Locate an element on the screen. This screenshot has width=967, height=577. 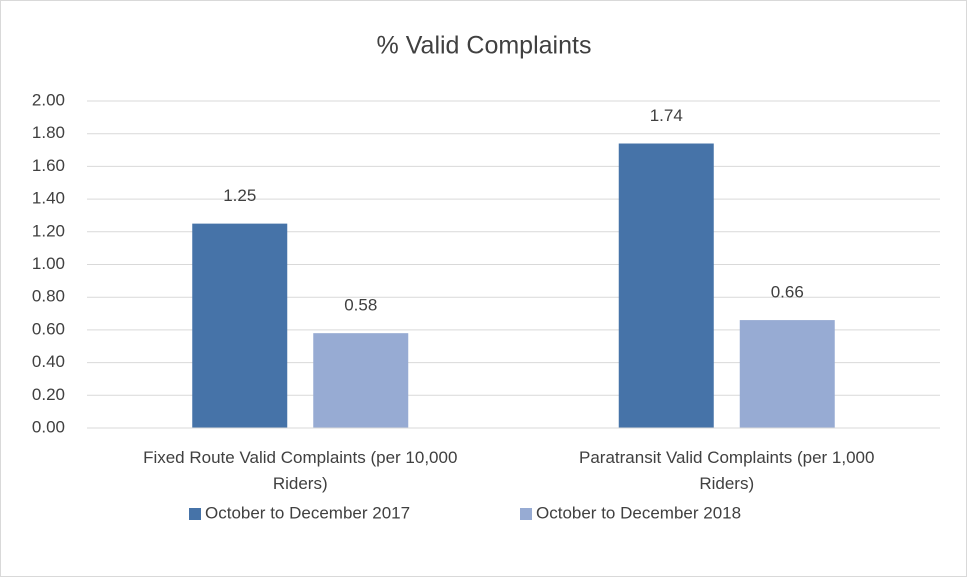
data-label: 0.66 is located at coordinates (787, 292).